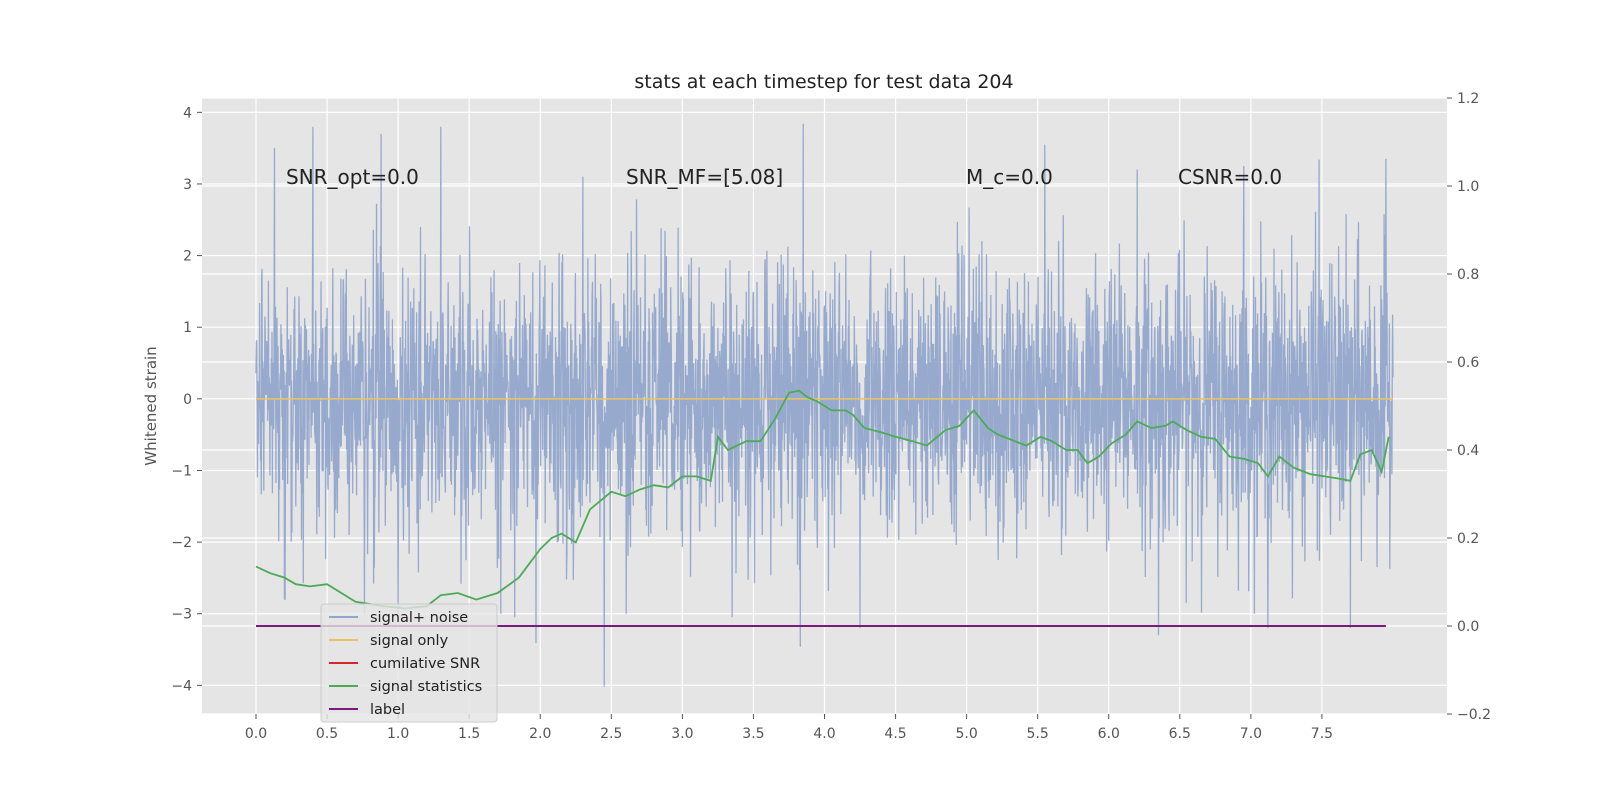  I want to click on x-tick-label: 2.5, so click(611, 734).